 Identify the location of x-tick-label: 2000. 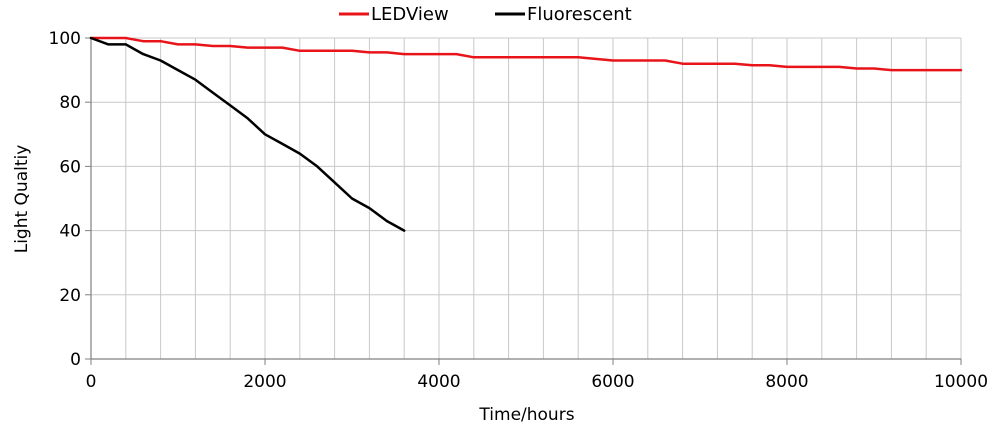
(264, 382).